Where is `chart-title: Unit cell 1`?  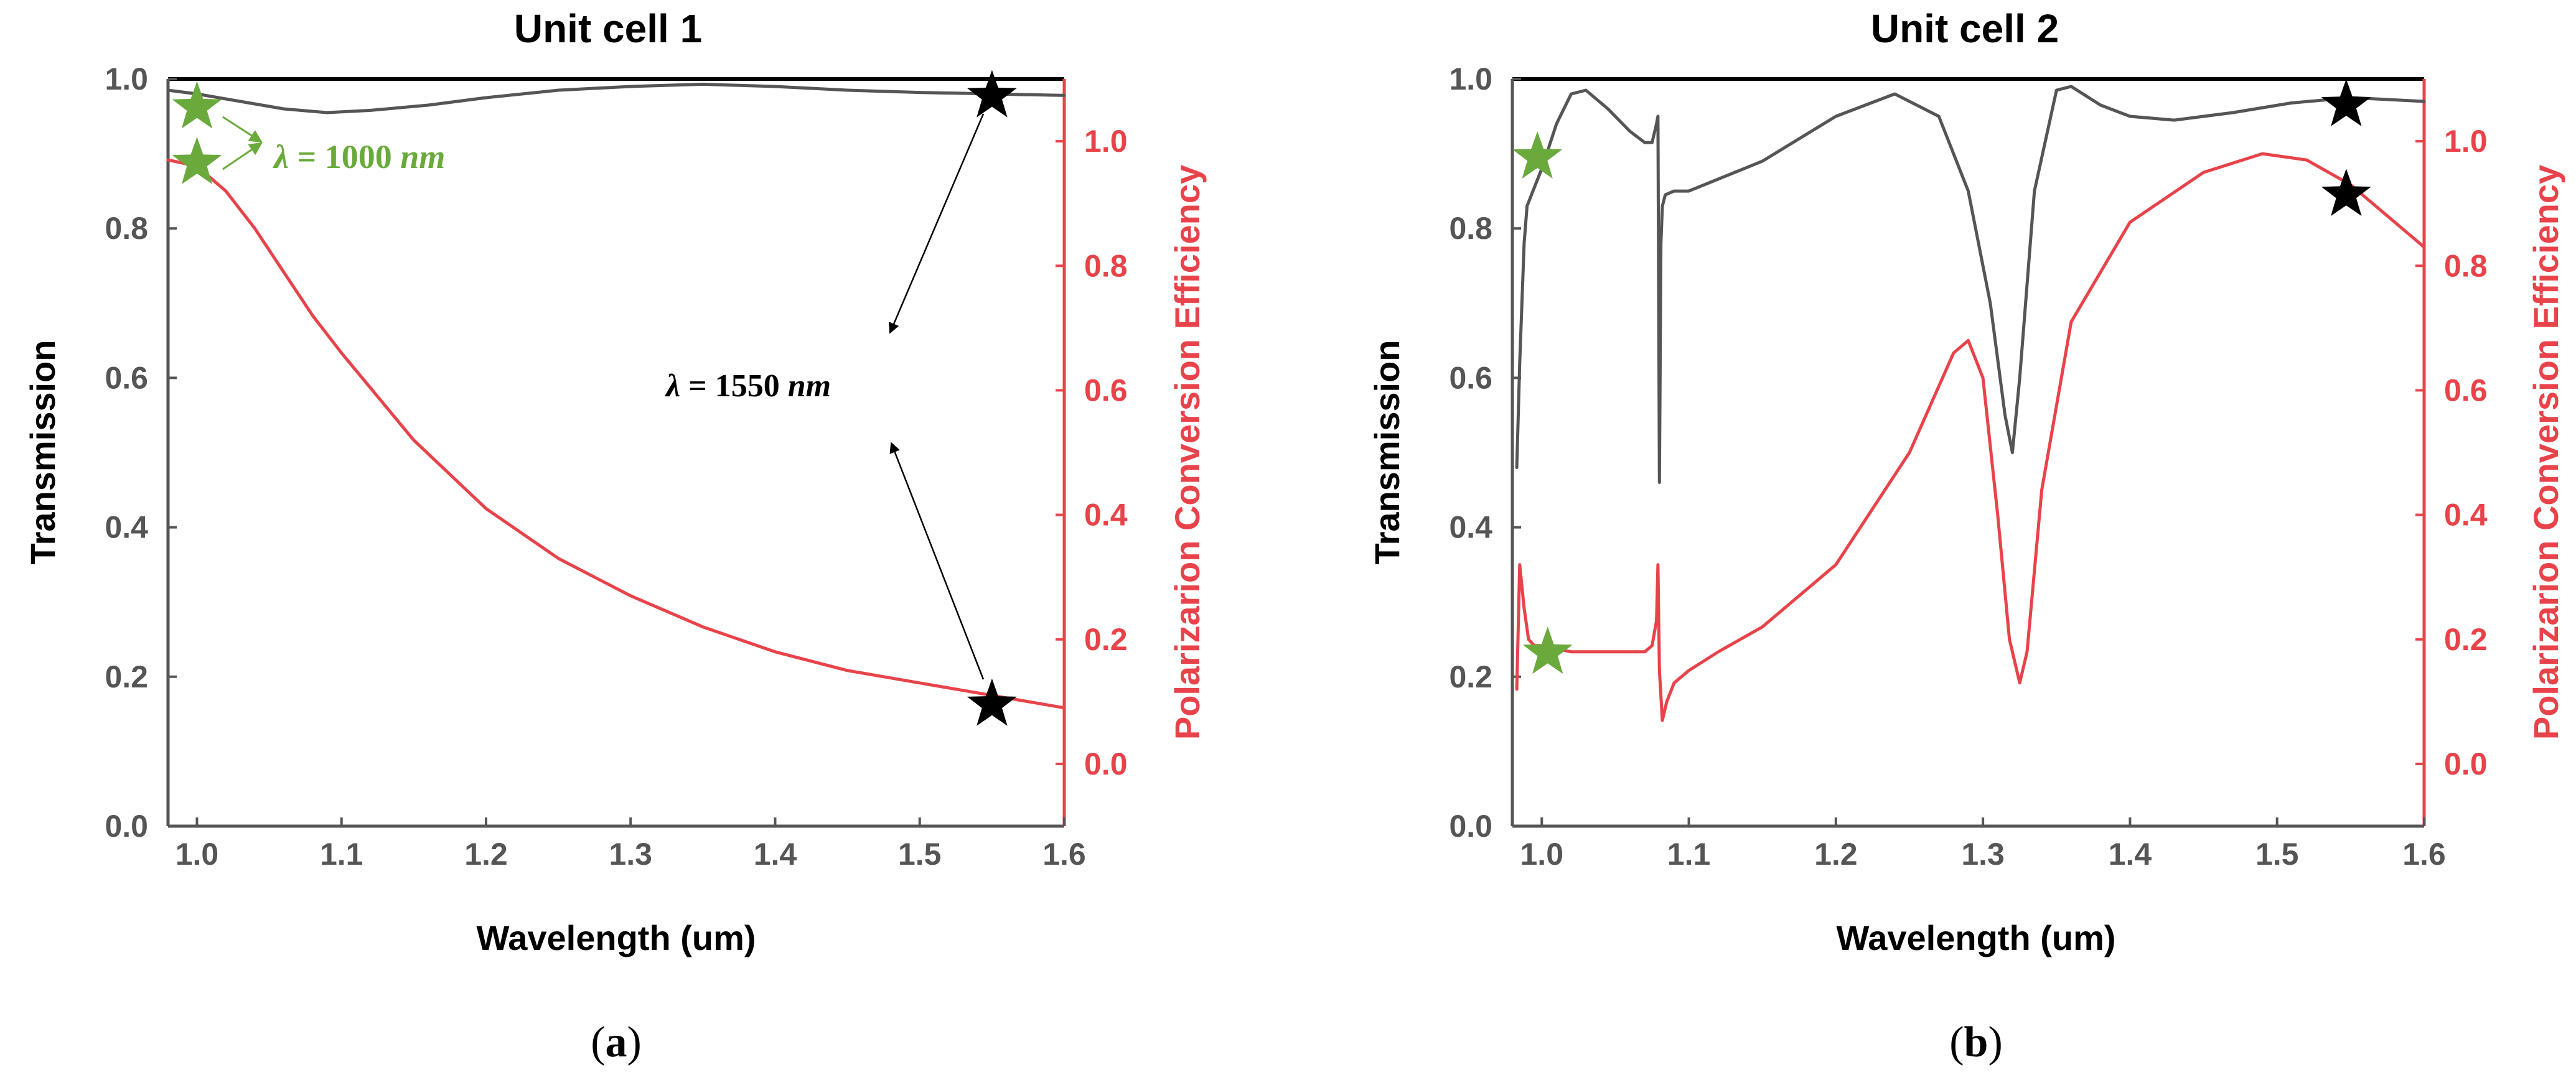
chart-title: Unit cell 1 is located at coordinates (608, 29).